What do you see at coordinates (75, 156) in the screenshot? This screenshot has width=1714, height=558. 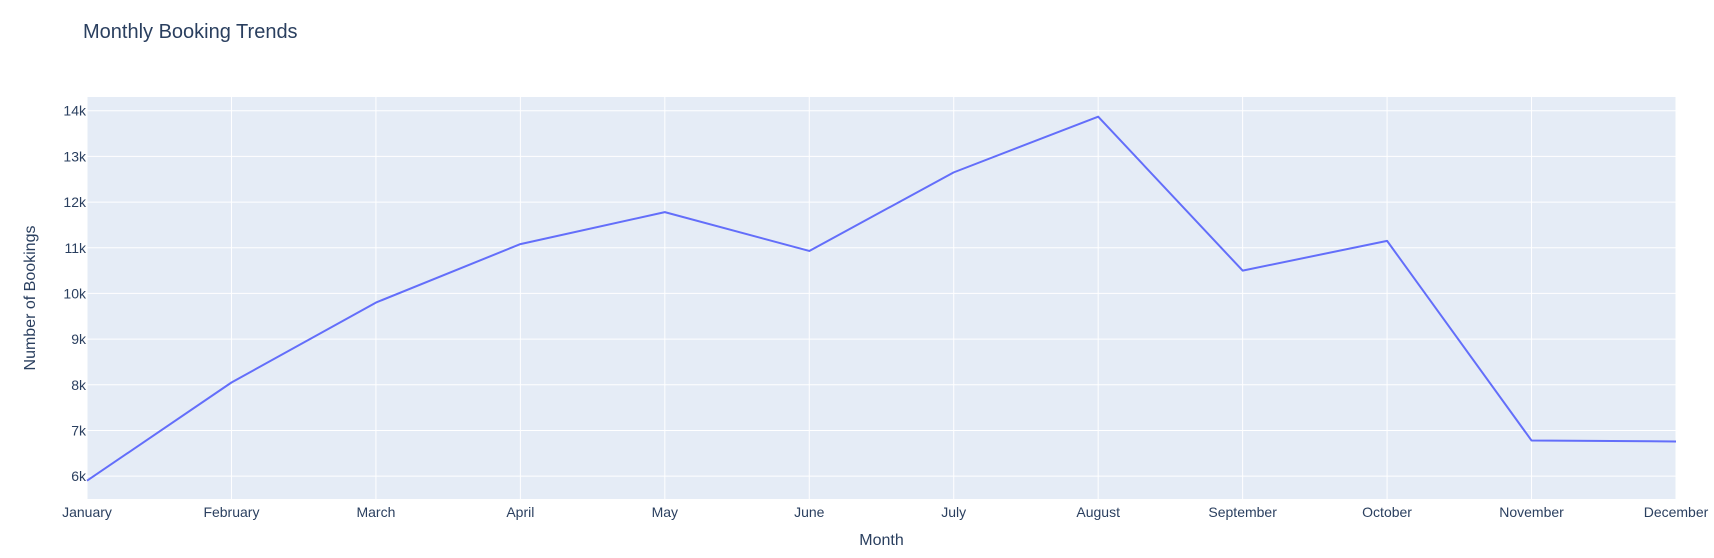 I see `y-tick-label: 13k` at bounding box center [75, 156].